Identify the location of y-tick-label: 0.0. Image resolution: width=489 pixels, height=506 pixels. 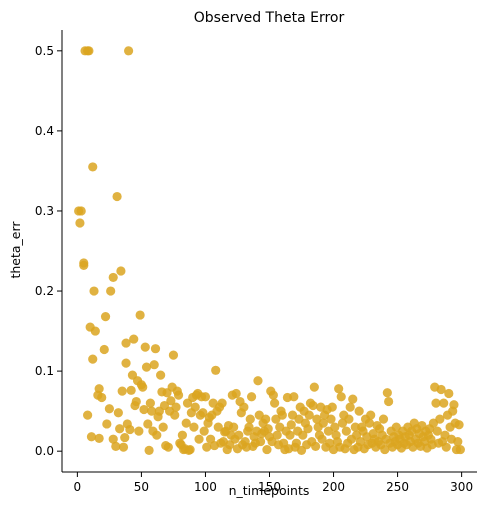
(44, 451).